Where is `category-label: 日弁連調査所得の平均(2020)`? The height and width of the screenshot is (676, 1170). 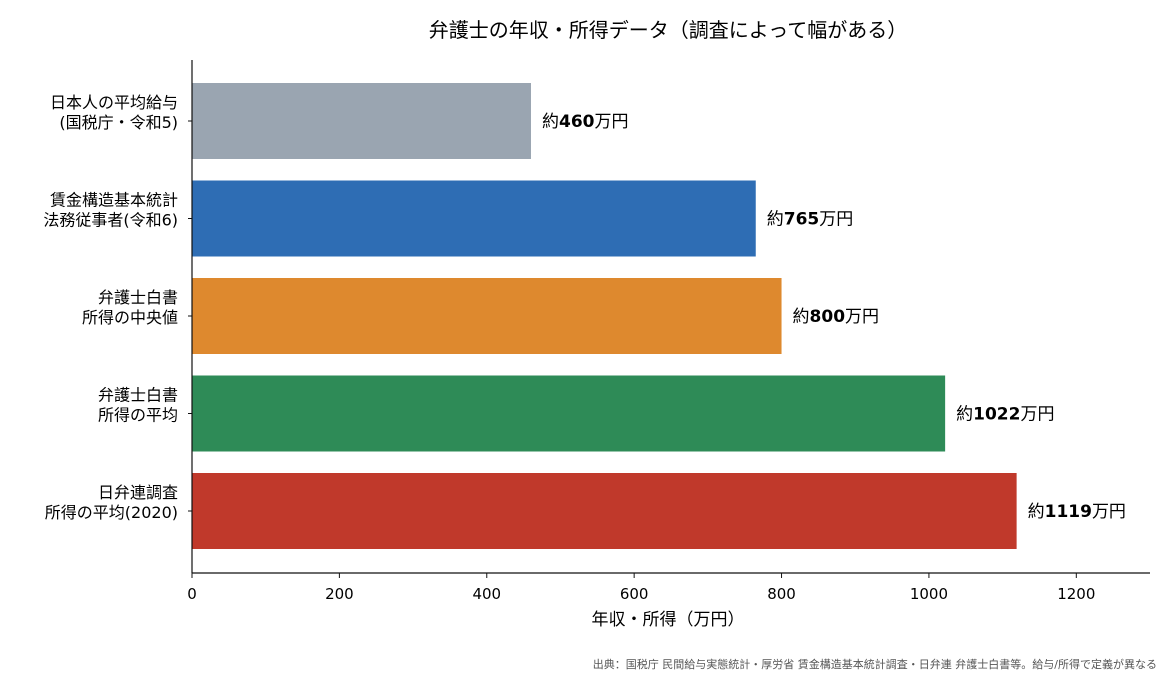 category-label: 日弁連調査所得の平均(2020) is located at coordinates (111, 502).